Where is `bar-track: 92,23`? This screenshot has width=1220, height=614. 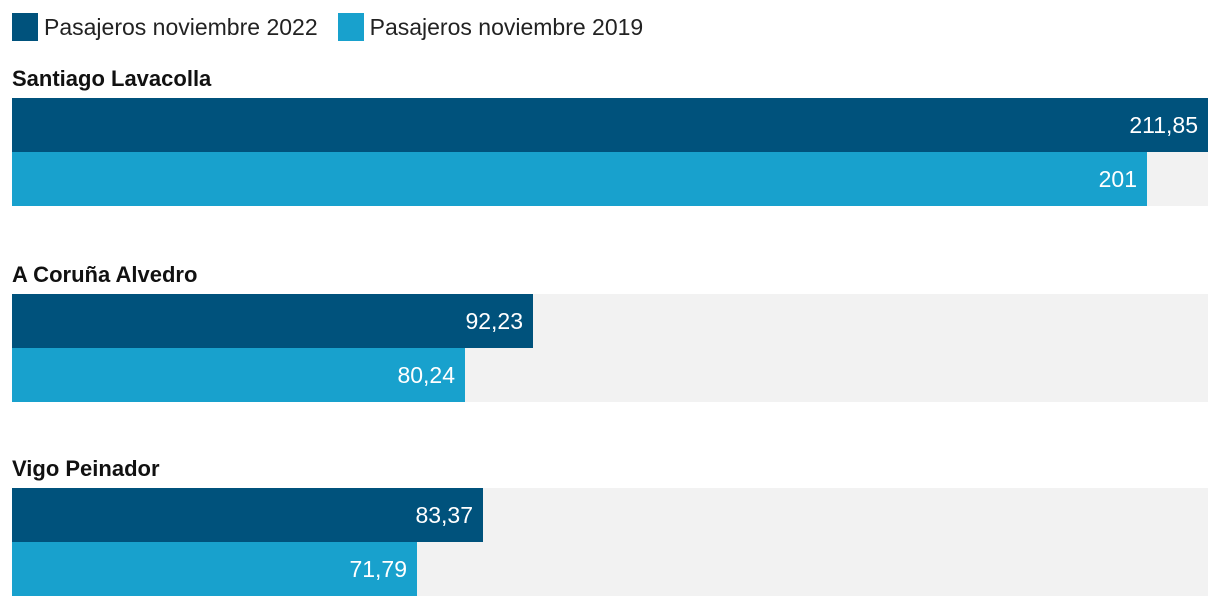
bar-track: 92,23 is located at coordinates (610, 321).